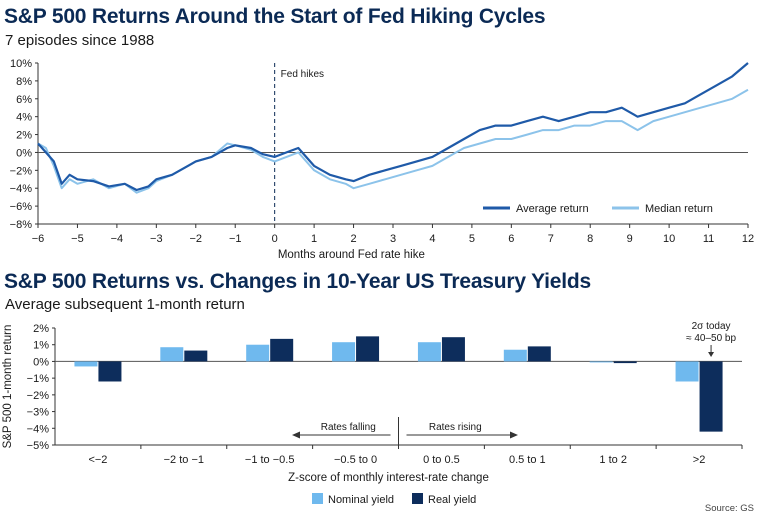 The height and width of the screenshot is (522, 768). Describe the element at coordinates (24, 118) in the screenshot. I see `y-tick-label: 4%` at that location.